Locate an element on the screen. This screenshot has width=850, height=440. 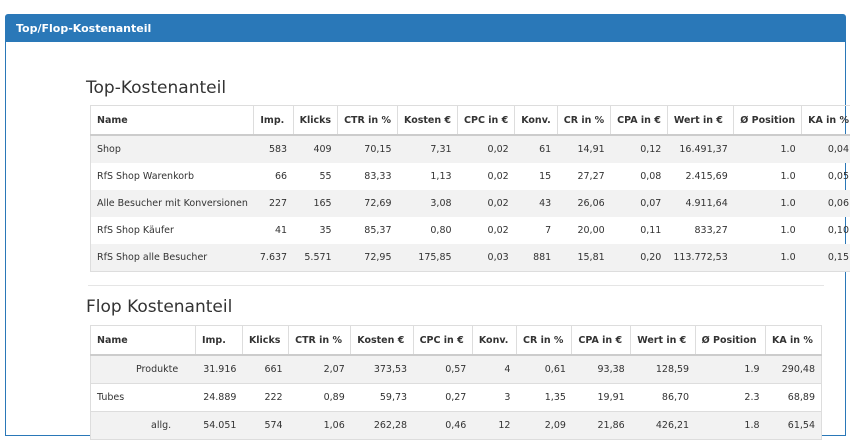
row-value-cell: 61 is located at coordinates (536, 149).